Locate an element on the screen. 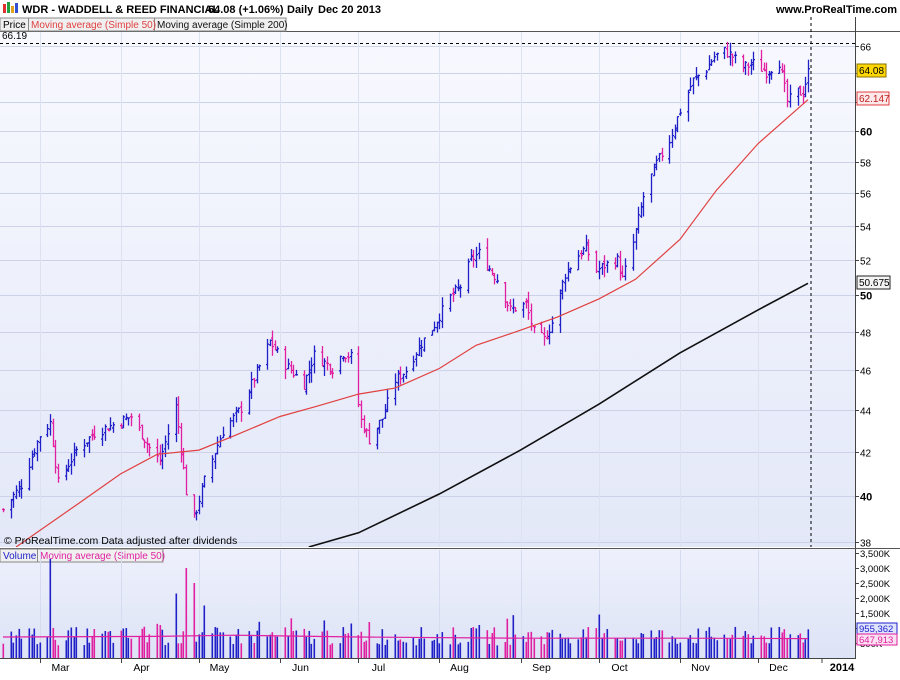  ma50-badge: 62.147 is located at coordinates (873, 98).